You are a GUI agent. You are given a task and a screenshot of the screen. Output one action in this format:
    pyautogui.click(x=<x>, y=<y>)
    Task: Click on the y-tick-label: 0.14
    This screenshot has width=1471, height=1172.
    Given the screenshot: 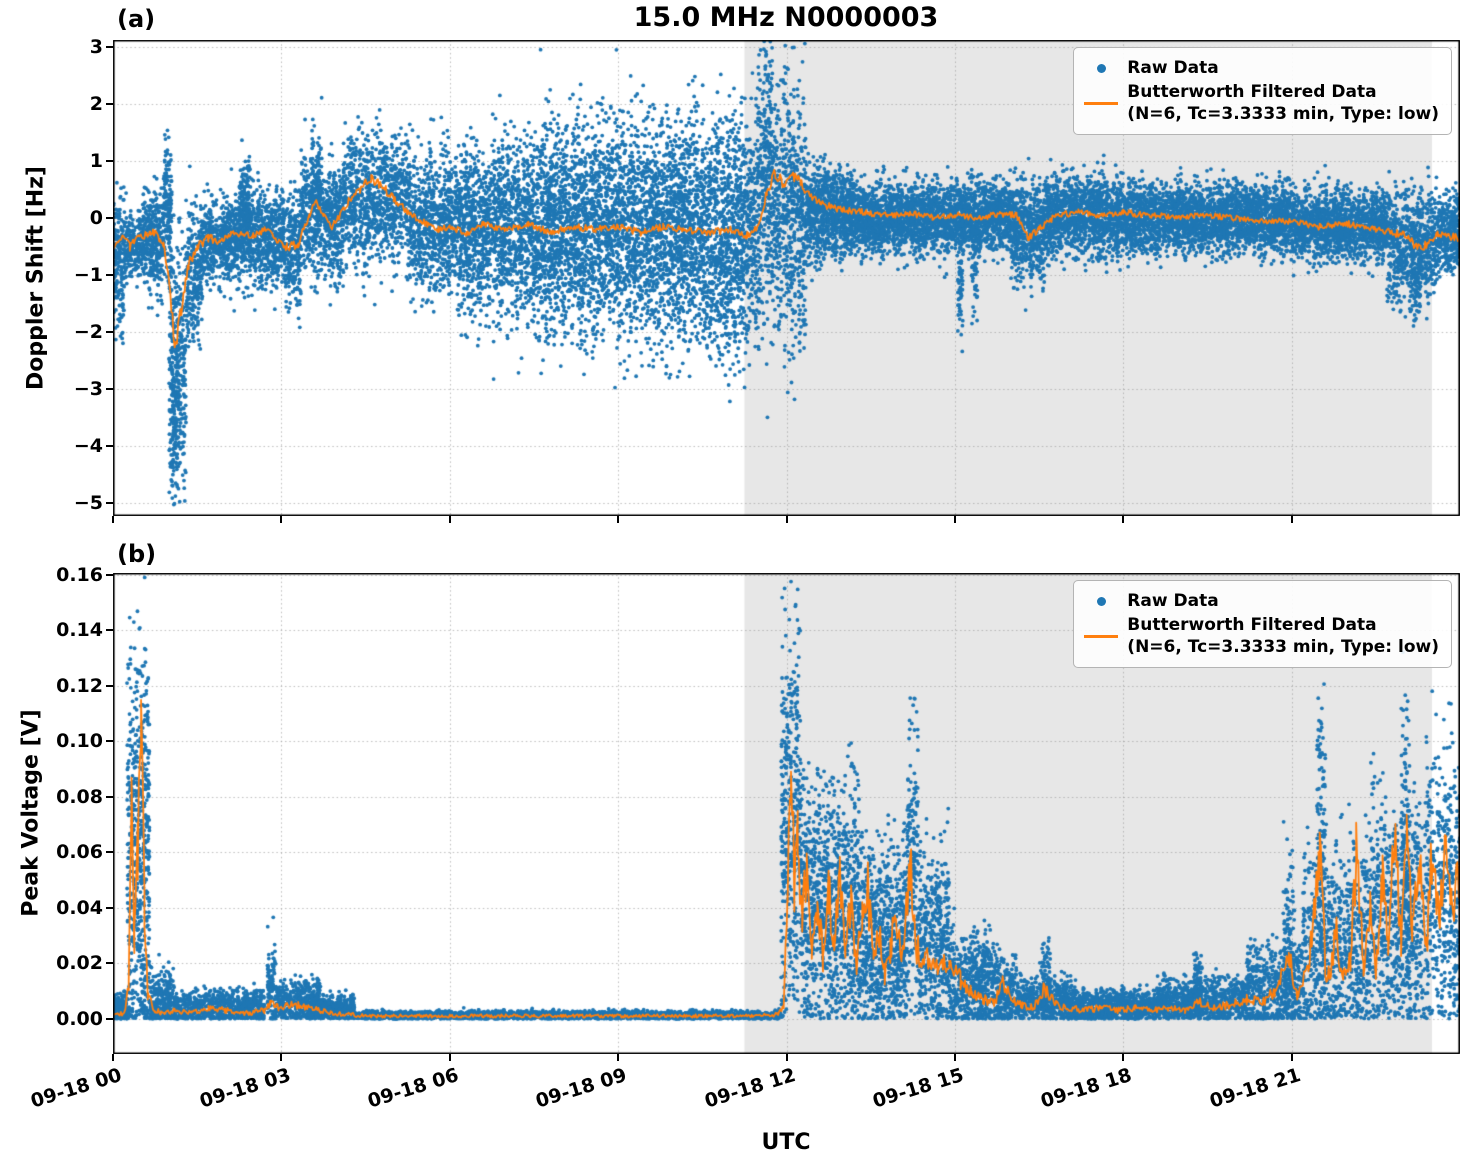 What is the action you would take?
    pyautogui.click(x=79, y=630)
    